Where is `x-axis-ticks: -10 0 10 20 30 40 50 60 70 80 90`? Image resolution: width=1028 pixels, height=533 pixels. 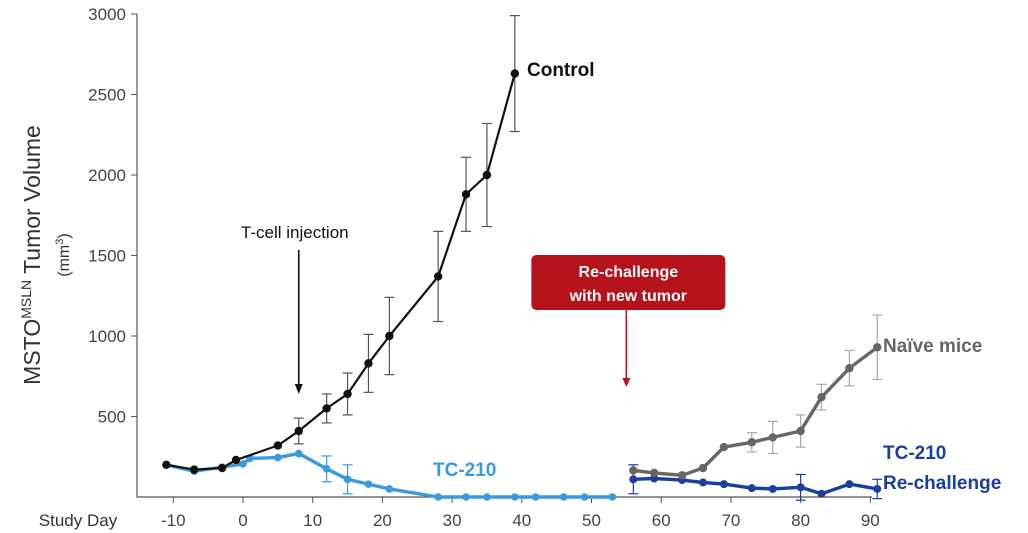 x-axis-ticks: -10 0 10 20 30 40 50 60 70 80 90 is located at coordinates (520, 513).